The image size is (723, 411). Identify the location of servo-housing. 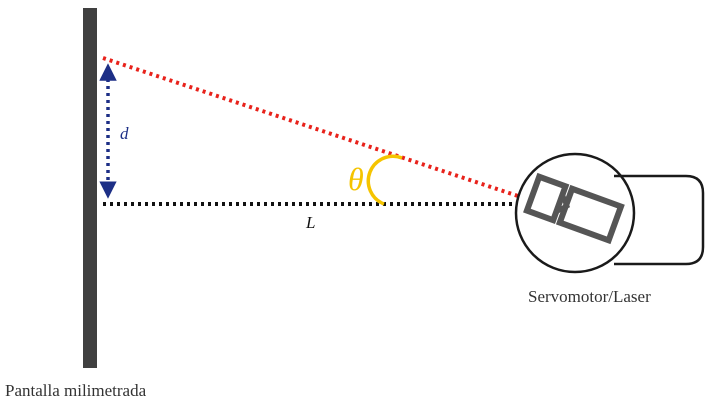
(659, 220).